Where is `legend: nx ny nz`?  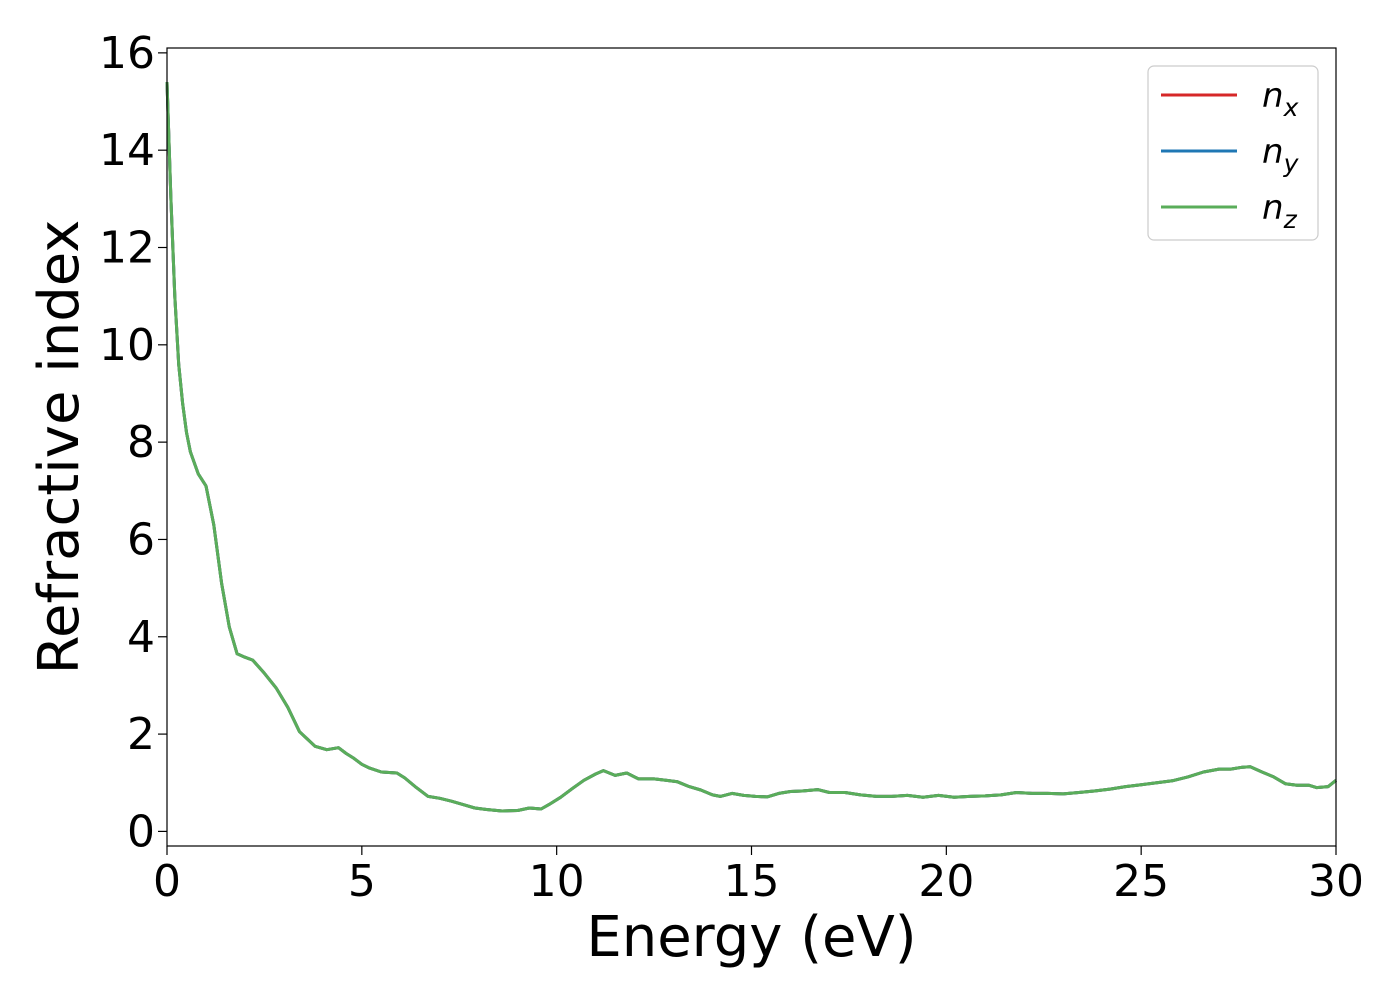
legend: nx ny nz is located at coordinates (1233, 153).